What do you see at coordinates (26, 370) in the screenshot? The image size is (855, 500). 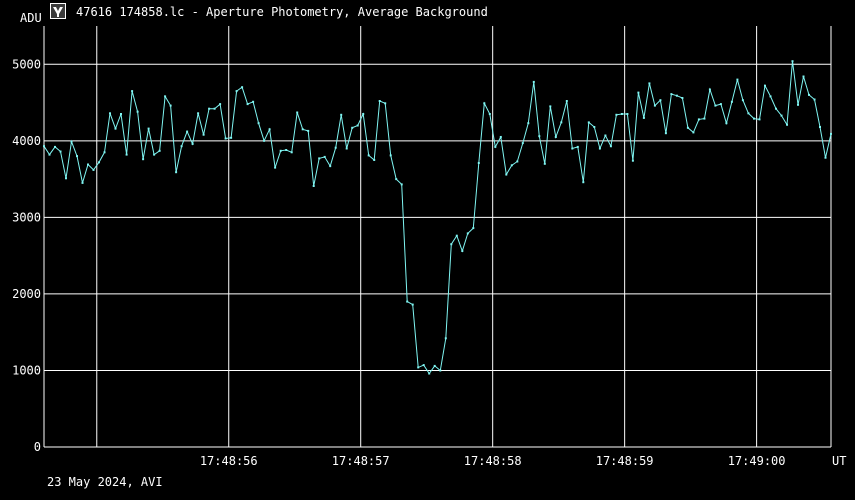 I see `y-tick-label: 1000` at bounding box center [26, 370].